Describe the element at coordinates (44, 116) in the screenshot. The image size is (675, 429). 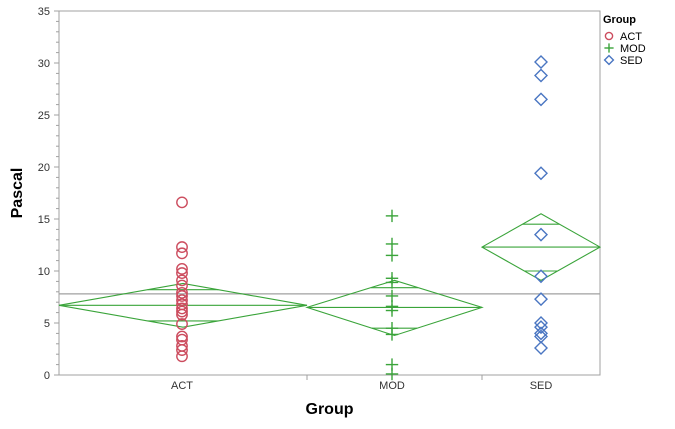
I see `y-tick-label: 25` at that location.